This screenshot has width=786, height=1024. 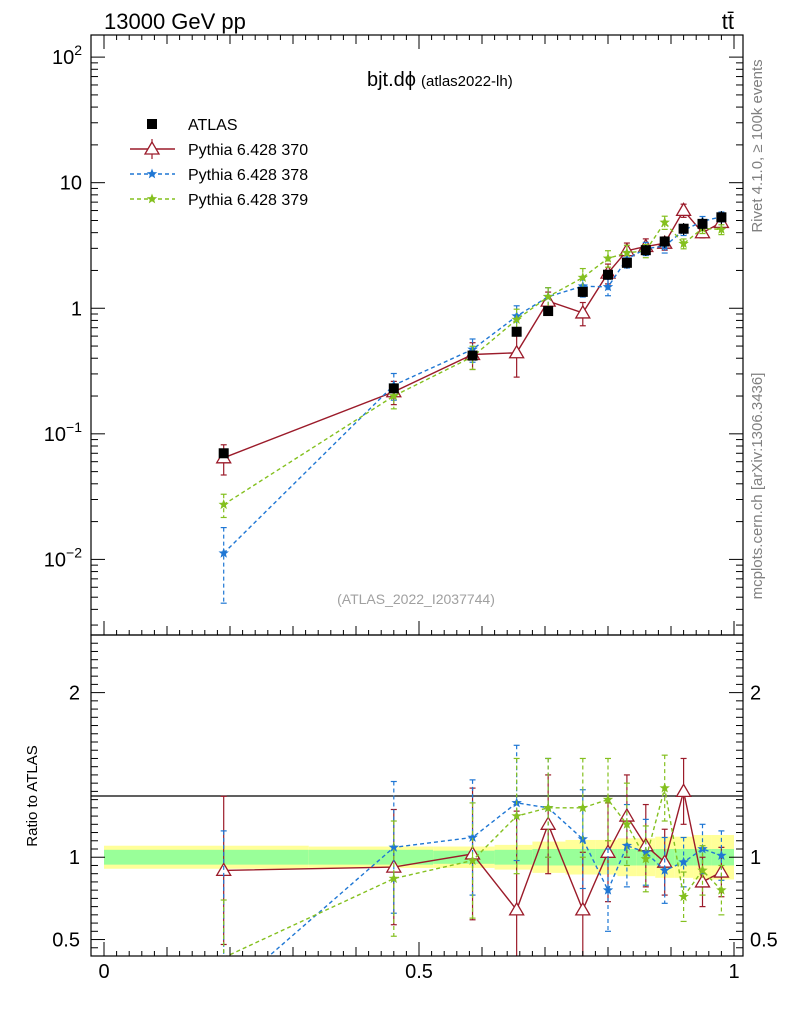 What do you see at coordinates (66, 941) in the screenshot?
I see `ratio-tick-label-left: 0.5` at bounding box center [66, 941].